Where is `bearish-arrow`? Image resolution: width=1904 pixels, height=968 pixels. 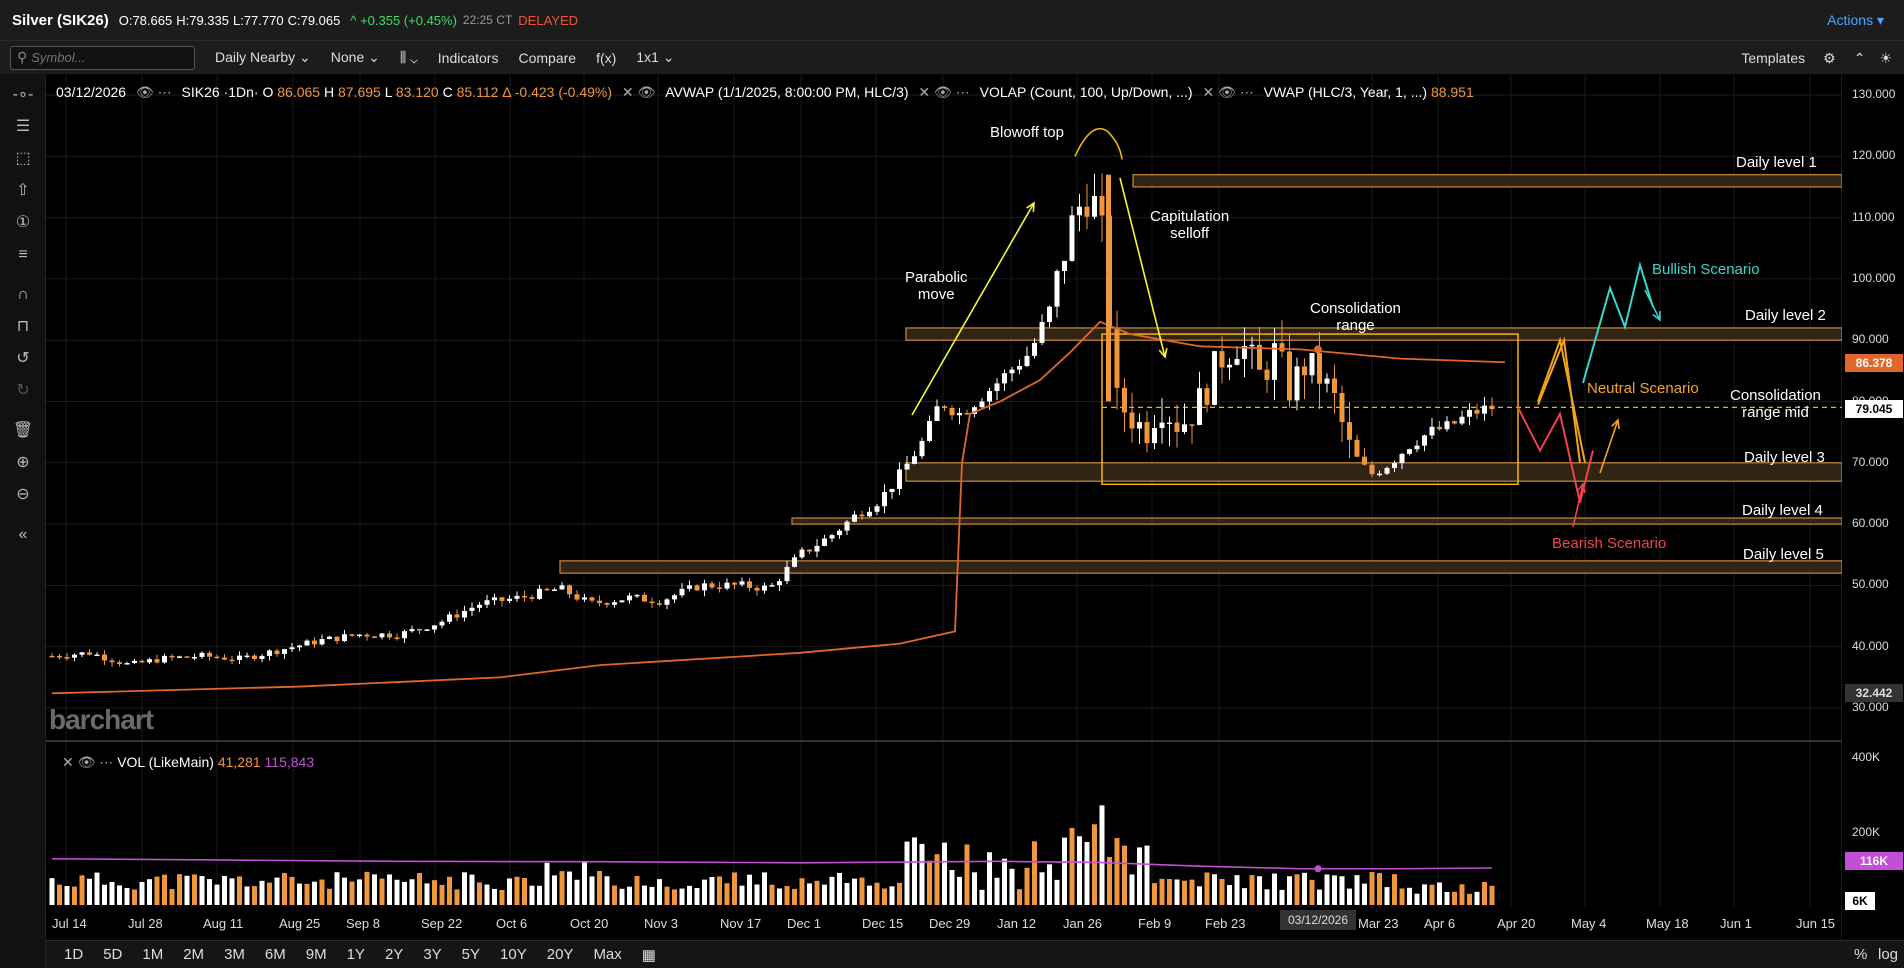 bearish-arrow is located at coordinates (1578, 505).